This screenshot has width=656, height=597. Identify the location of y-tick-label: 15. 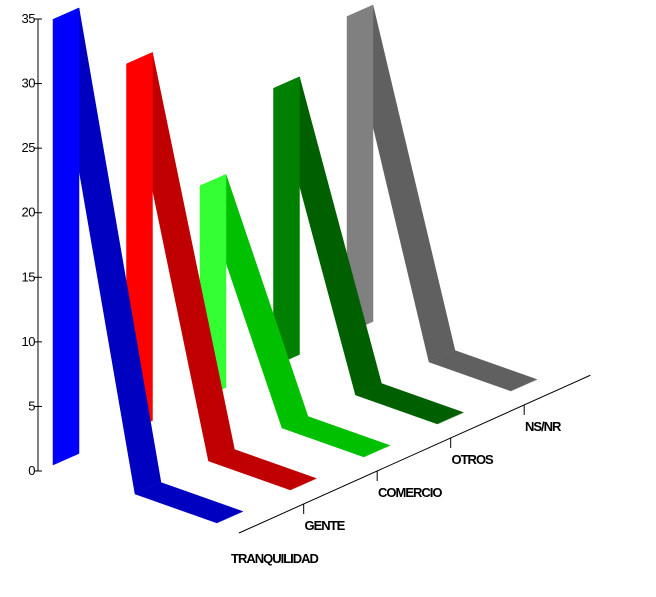
(29, 276).